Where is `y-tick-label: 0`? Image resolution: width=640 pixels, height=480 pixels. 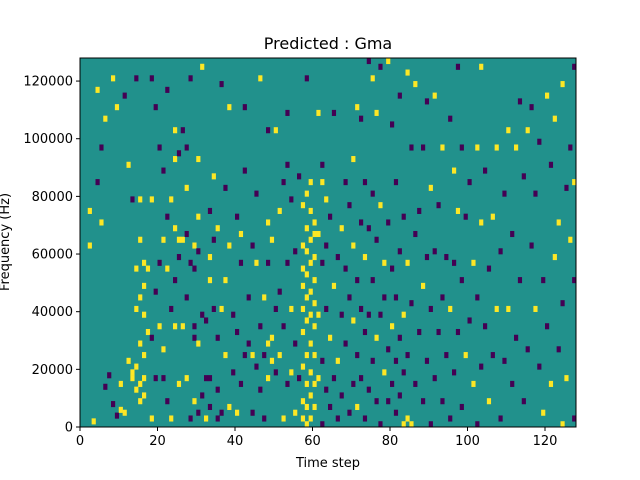
y-tick-label: 0 is located at coordinates (69, 428).